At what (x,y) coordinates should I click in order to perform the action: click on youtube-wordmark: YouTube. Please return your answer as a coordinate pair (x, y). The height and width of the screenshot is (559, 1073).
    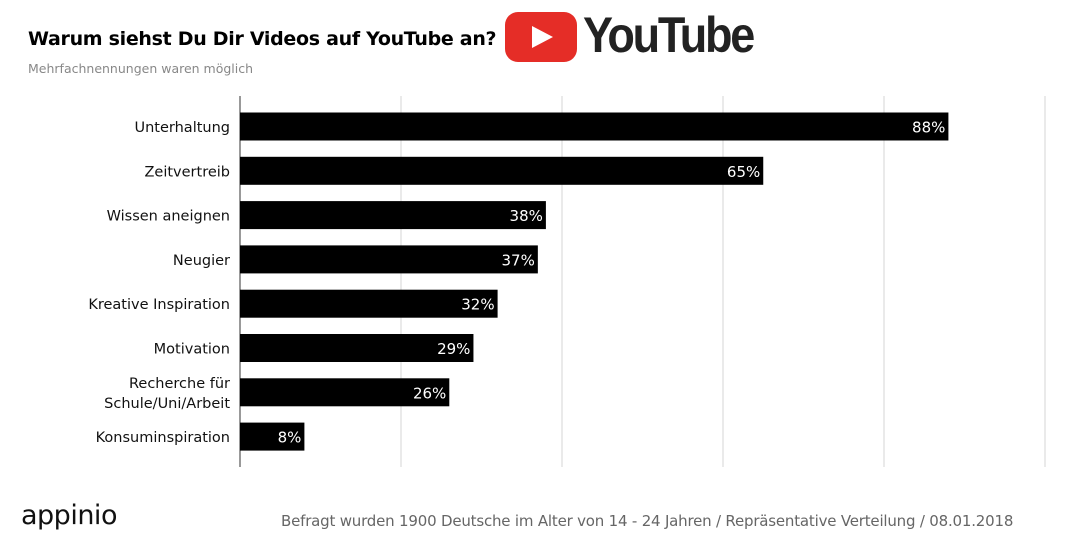
    Looking at the image, I should click on (669, 35).